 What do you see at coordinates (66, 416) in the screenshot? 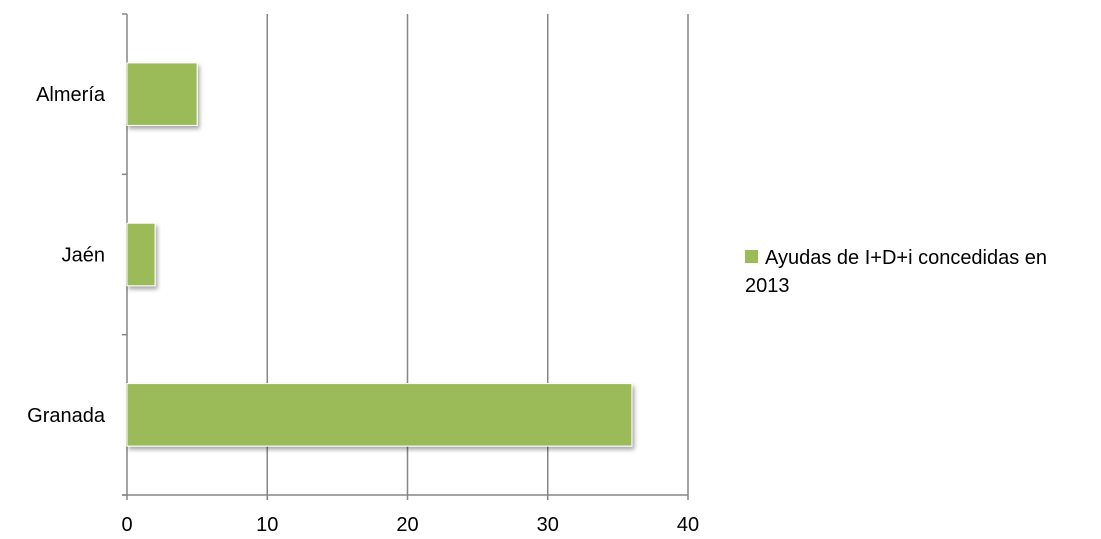
I see `y-category-label: Granada` at bounding box center [66, 416].